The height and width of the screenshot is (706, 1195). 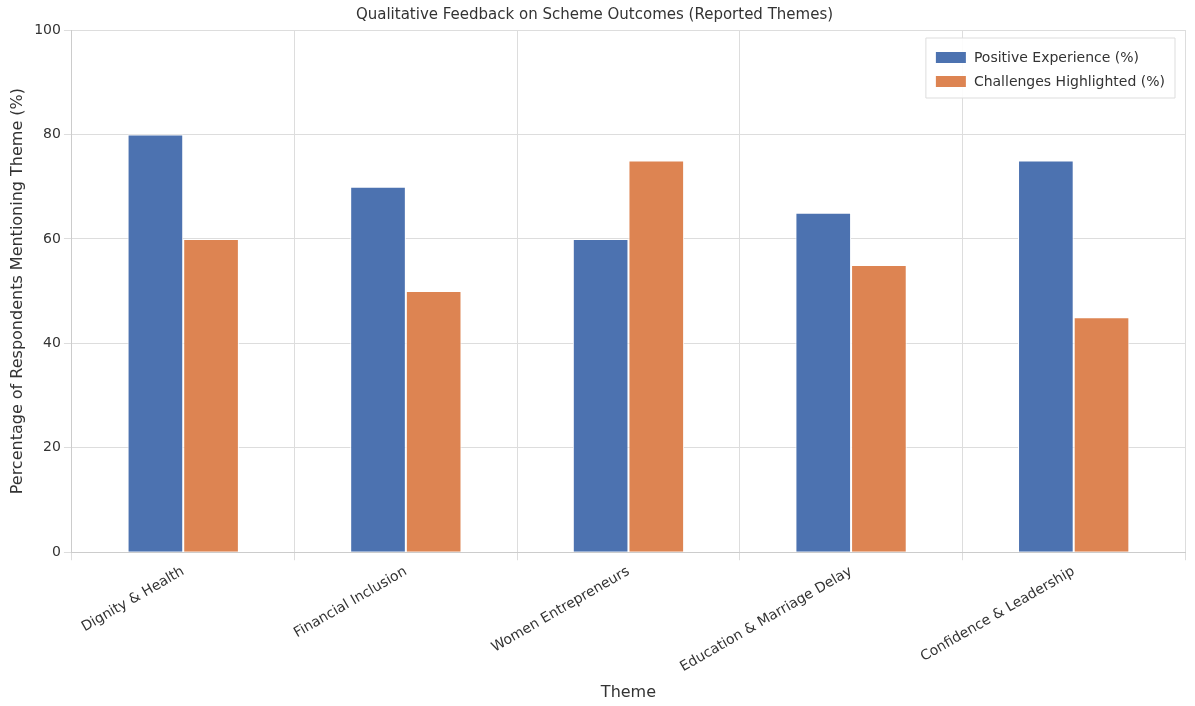 I want to click on y-axis-title: Percentage of Respondents Mentioning Theme (%), so click(x=16, y=291).